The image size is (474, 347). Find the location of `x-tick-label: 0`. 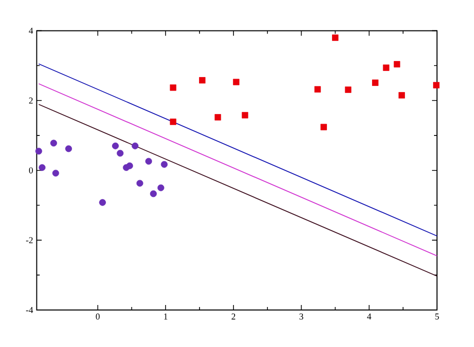

x-tick-label: 0 is located at coordinates (98, 317).